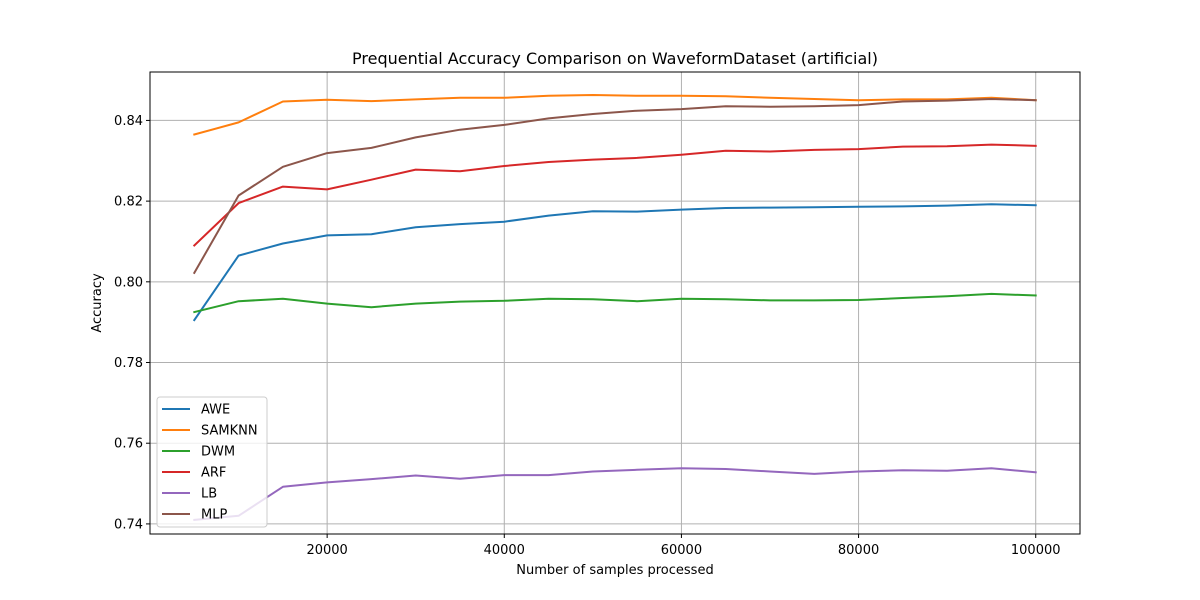 Image resolution: width=1200 pixels, height=600 pixels. Describe the element at coordinates (128, 121) in the screenshot. I see `y-tick-label: 0.84` at that location.